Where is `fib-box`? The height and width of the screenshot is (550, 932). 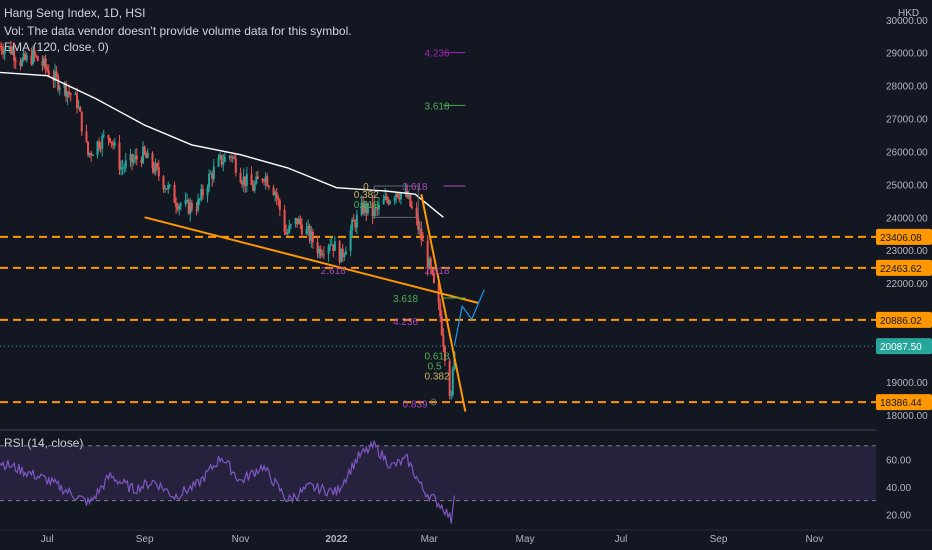
fib-box is located at coordinates (396, 201).